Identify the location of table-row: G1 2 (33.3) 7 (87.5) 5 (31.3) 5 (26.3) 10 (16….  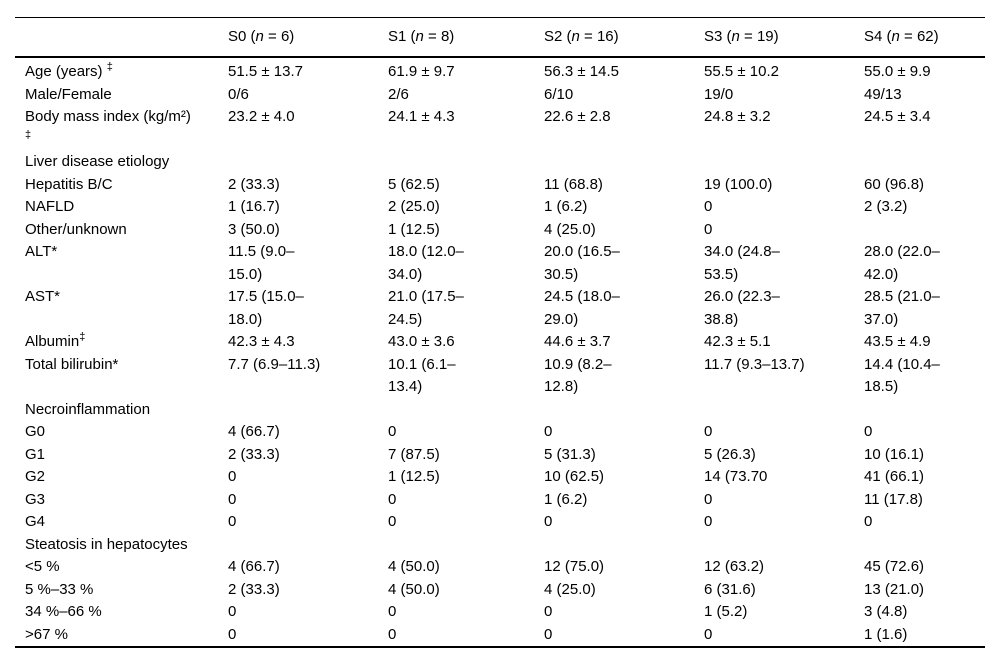
(500, 455).